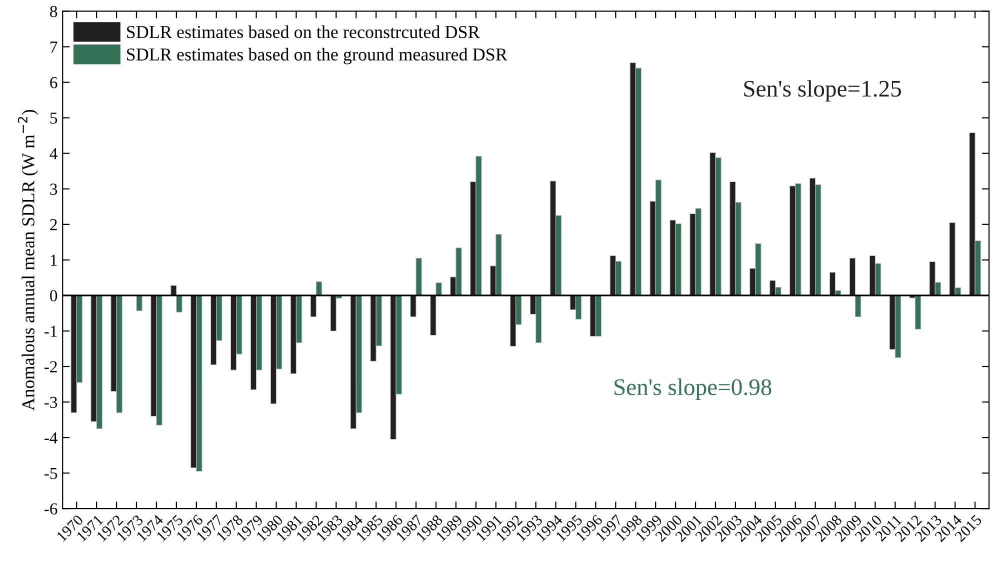 The width and height of the screenshot is (994, 562). What do you see at coordinates (51, 474) in the screenshot?
I see `y-tick-label: -5` at bounding box center [51, 474].